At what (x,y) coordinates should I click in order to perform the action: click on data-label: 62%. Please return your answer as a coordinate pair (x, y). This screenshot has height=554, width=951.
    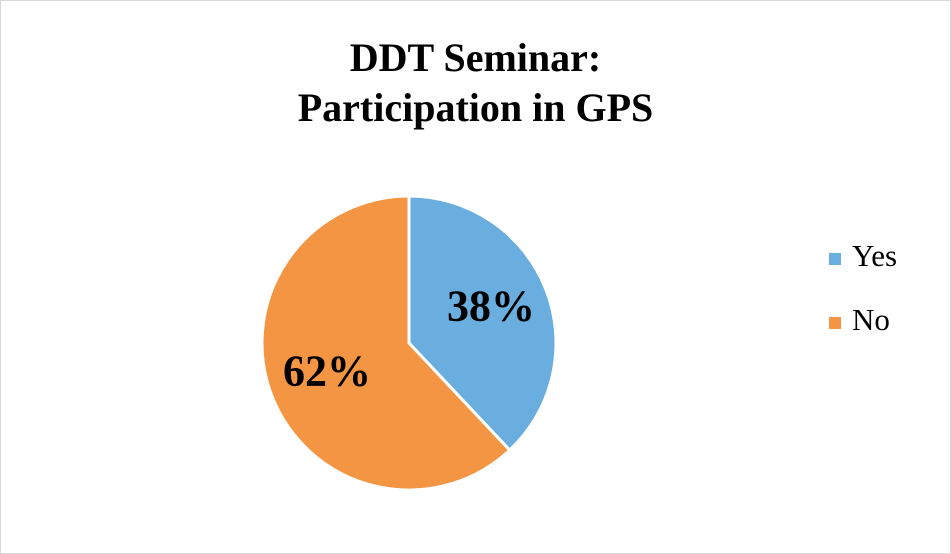
    Looking at the image, I should click on (327, 371).